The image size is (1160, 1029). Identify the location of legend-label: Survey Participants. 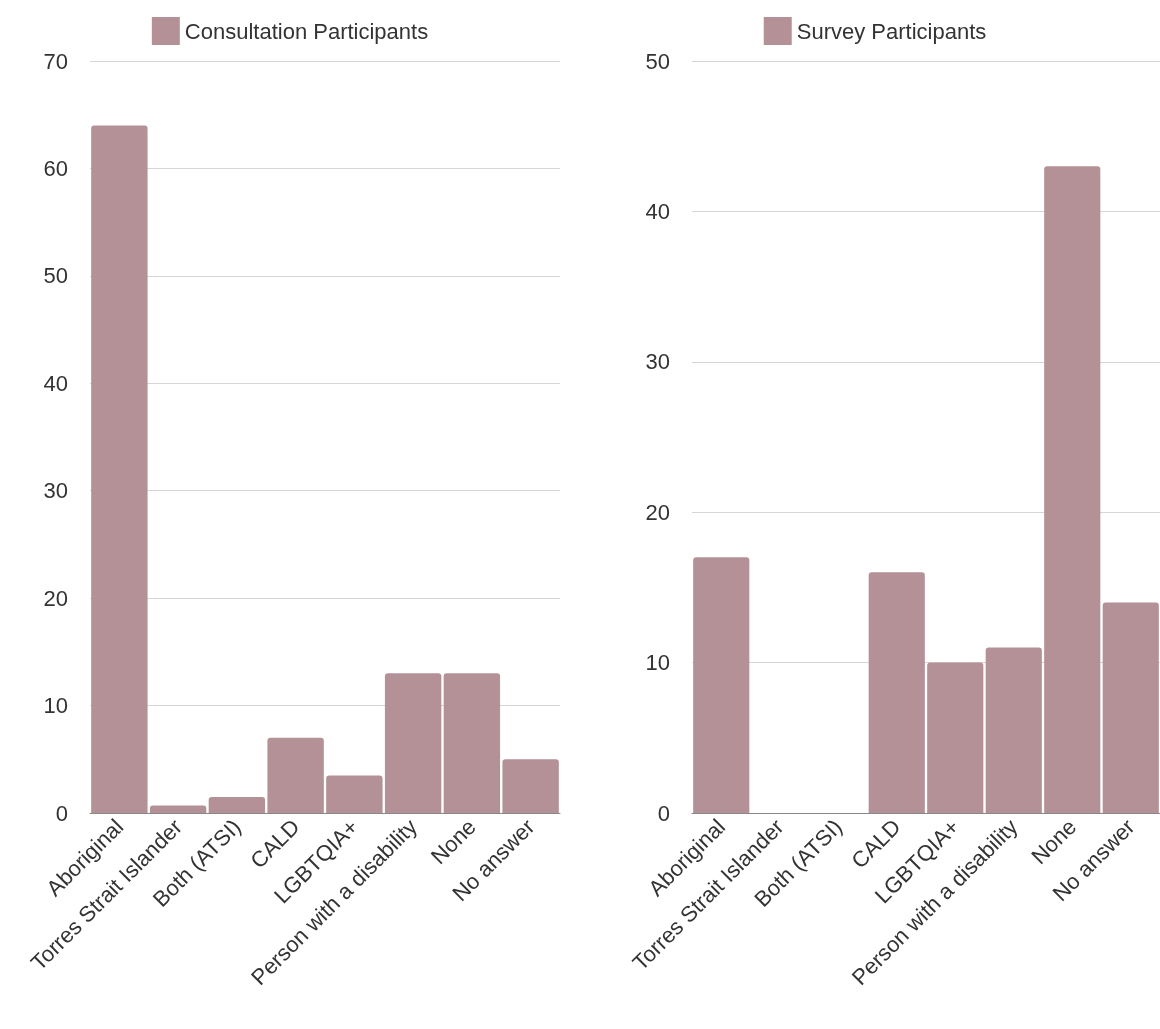
(891, 31).